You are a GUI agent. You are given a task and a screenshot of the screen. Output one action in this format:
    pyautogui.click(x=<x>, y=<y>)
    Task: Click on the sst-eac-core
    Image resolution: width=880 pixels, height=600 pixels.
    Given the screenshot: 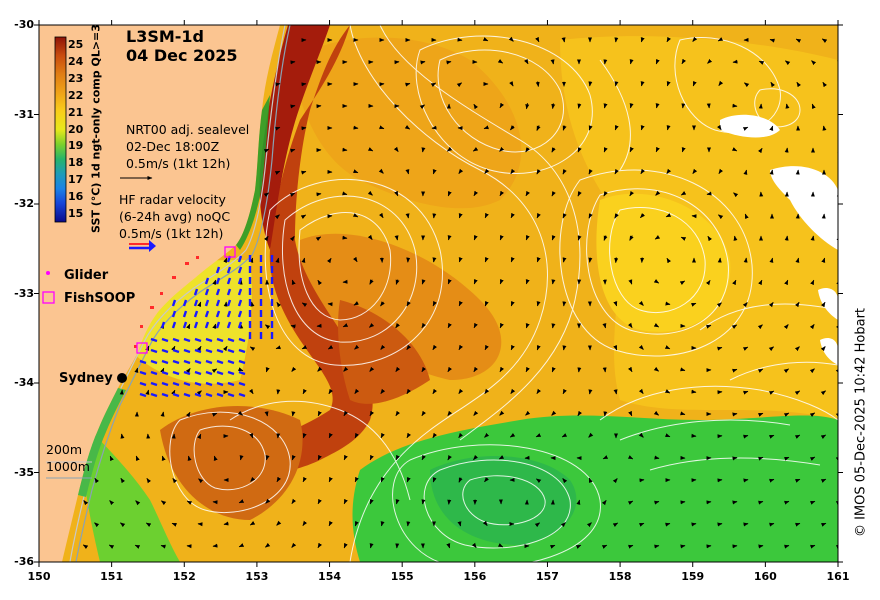 What is the action you would take?
    pyautogui.click(x=294, y=137)
    